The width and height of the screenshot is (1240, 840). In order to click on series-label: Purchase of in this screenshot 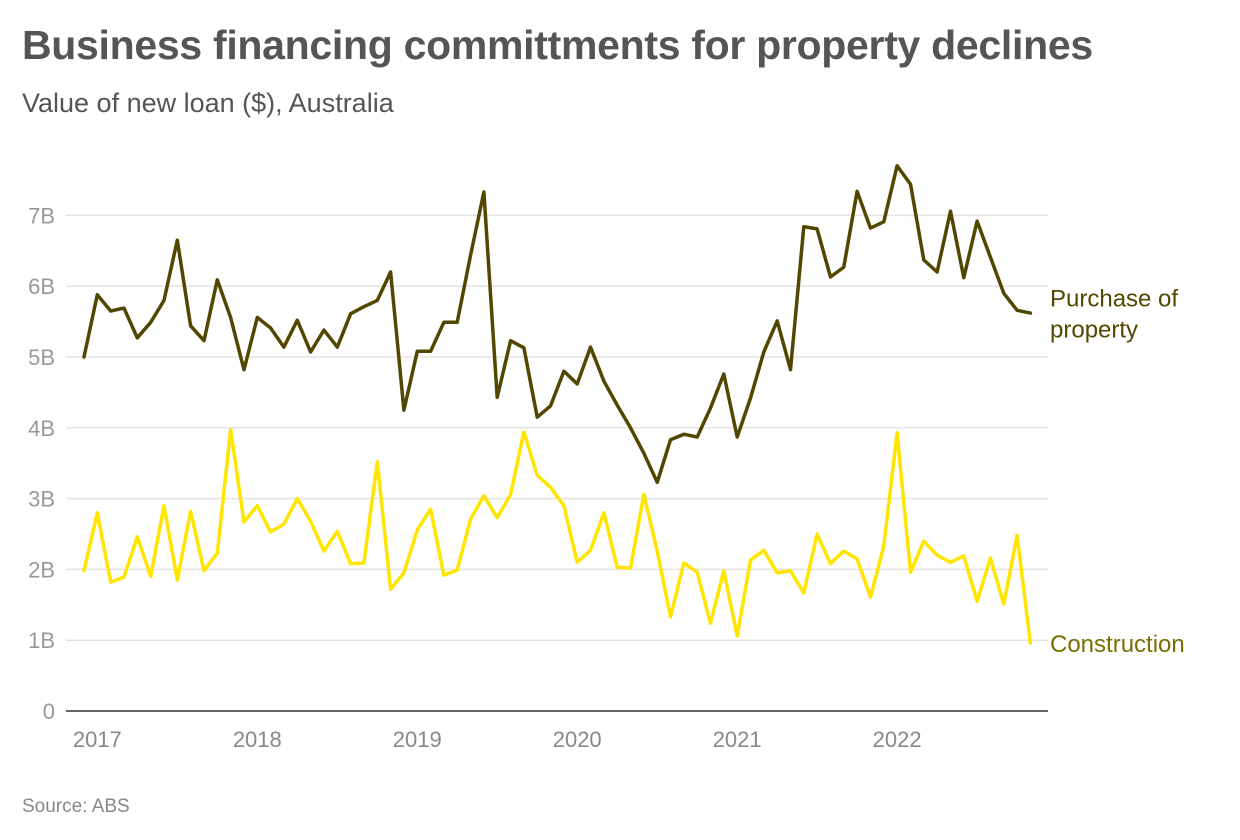, I will do `click(1114, 299)`.